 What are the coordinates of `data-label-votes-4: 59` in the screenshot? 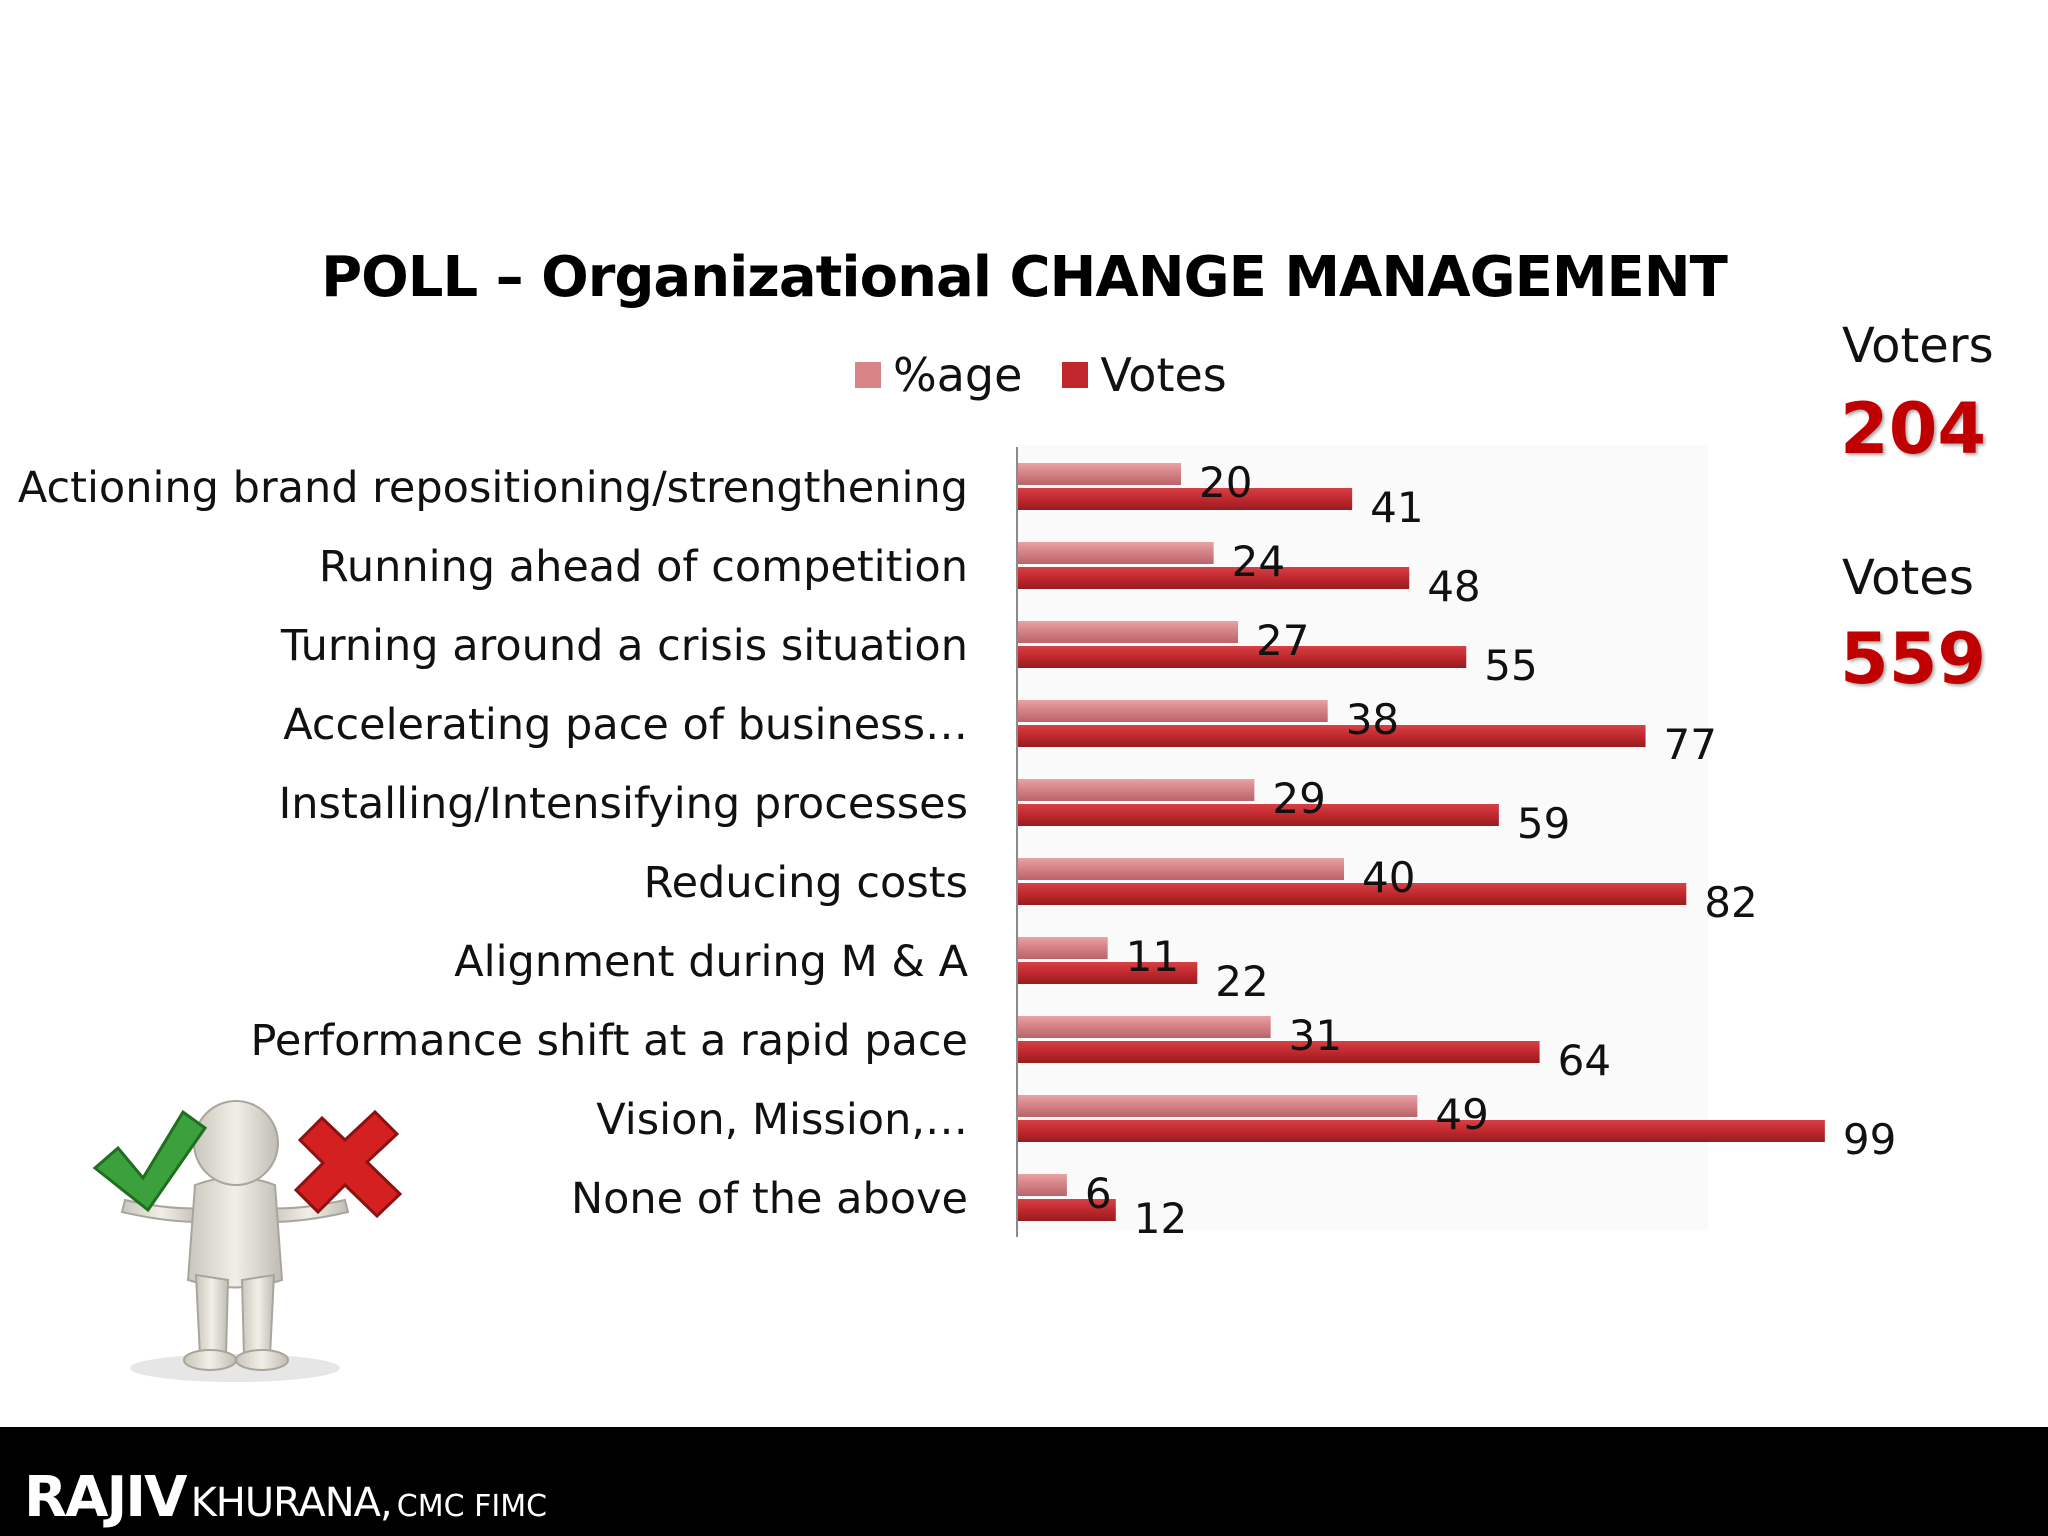 It's located at (1543, 823).